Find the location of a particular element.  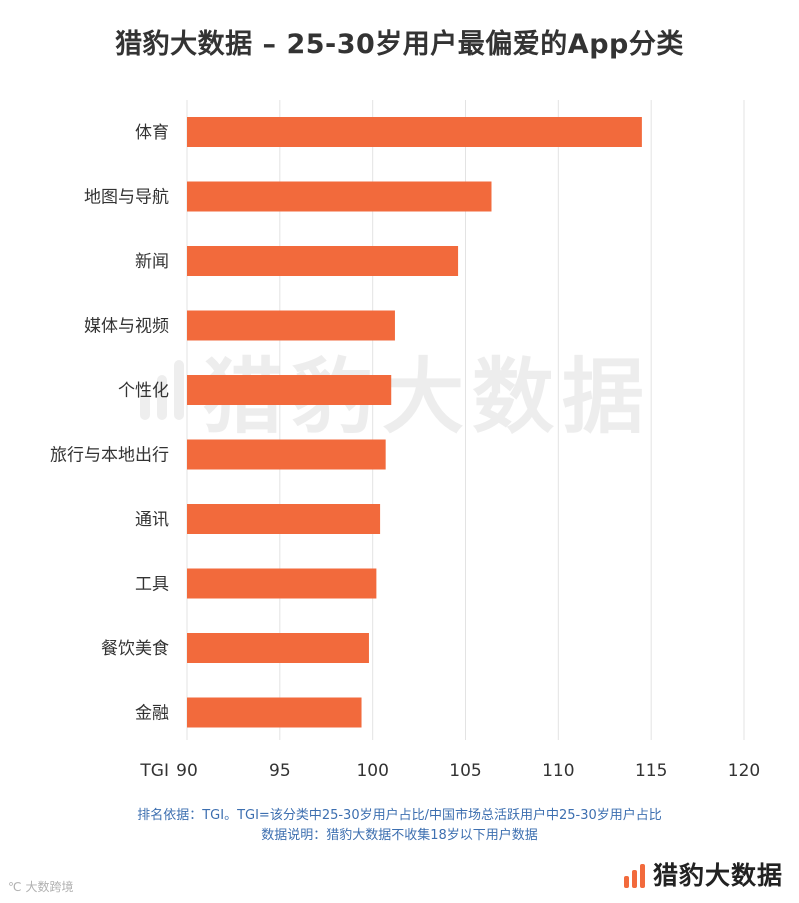

logo-bars-icon is located at coordinates (634, 874).